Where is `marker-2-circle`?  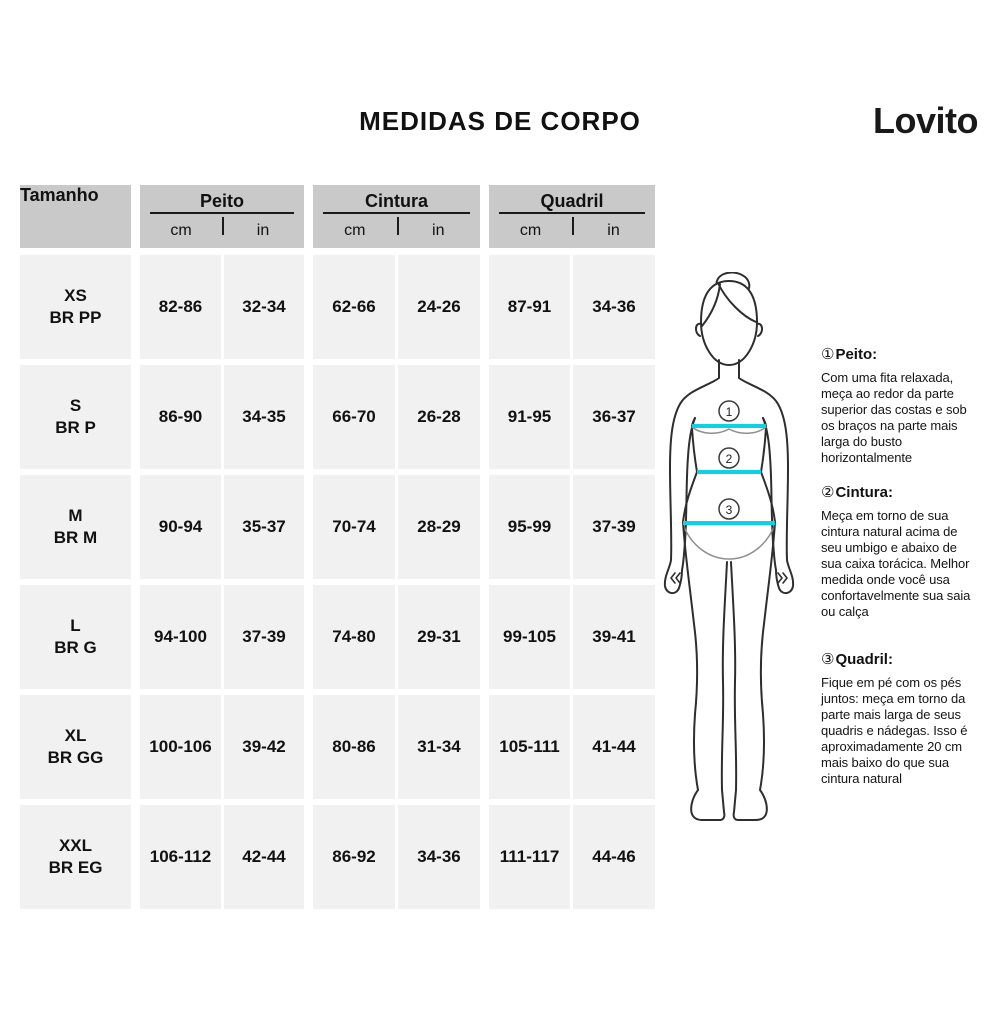 marker-2-circle is located at coordinates (729, 458).